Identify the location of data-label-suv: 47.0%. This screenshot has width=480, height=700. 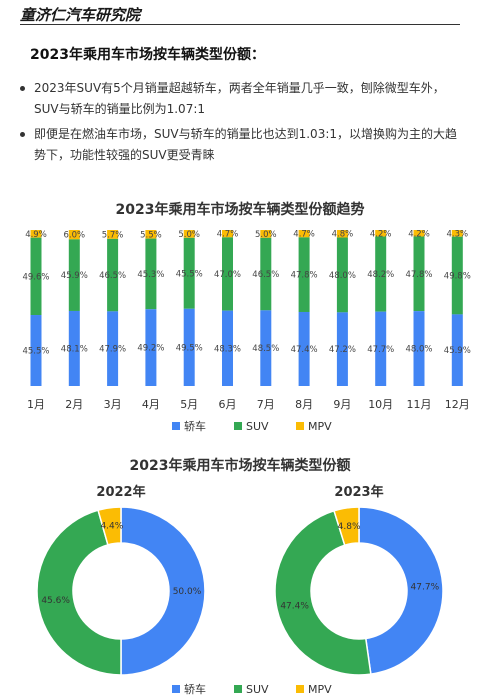
(227, 275).